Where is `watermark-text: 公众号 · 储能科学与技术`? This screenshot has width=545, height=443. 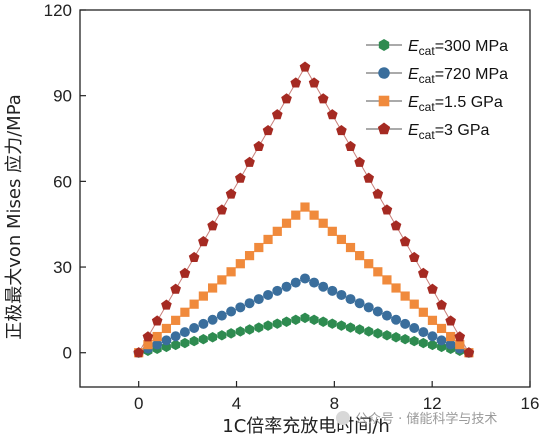
watermark-text: 公众号 · 储能科学与技术 is located at coordinates (426, 419).